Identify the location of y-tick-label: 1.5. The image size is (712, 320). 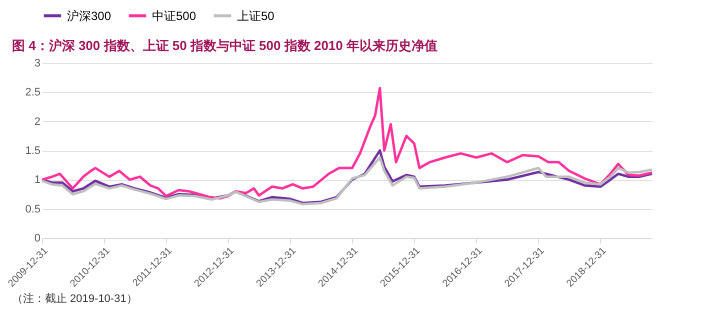
(32, 151).